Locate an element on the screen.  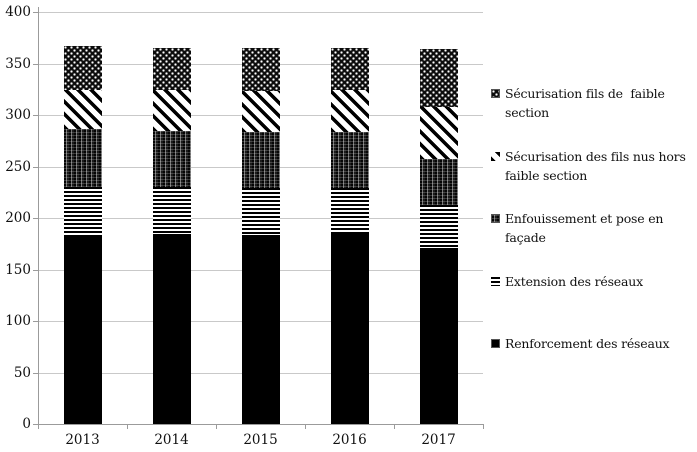
legend-item-solid: Renforcement des réseaux is located at coordinates (580, 344).